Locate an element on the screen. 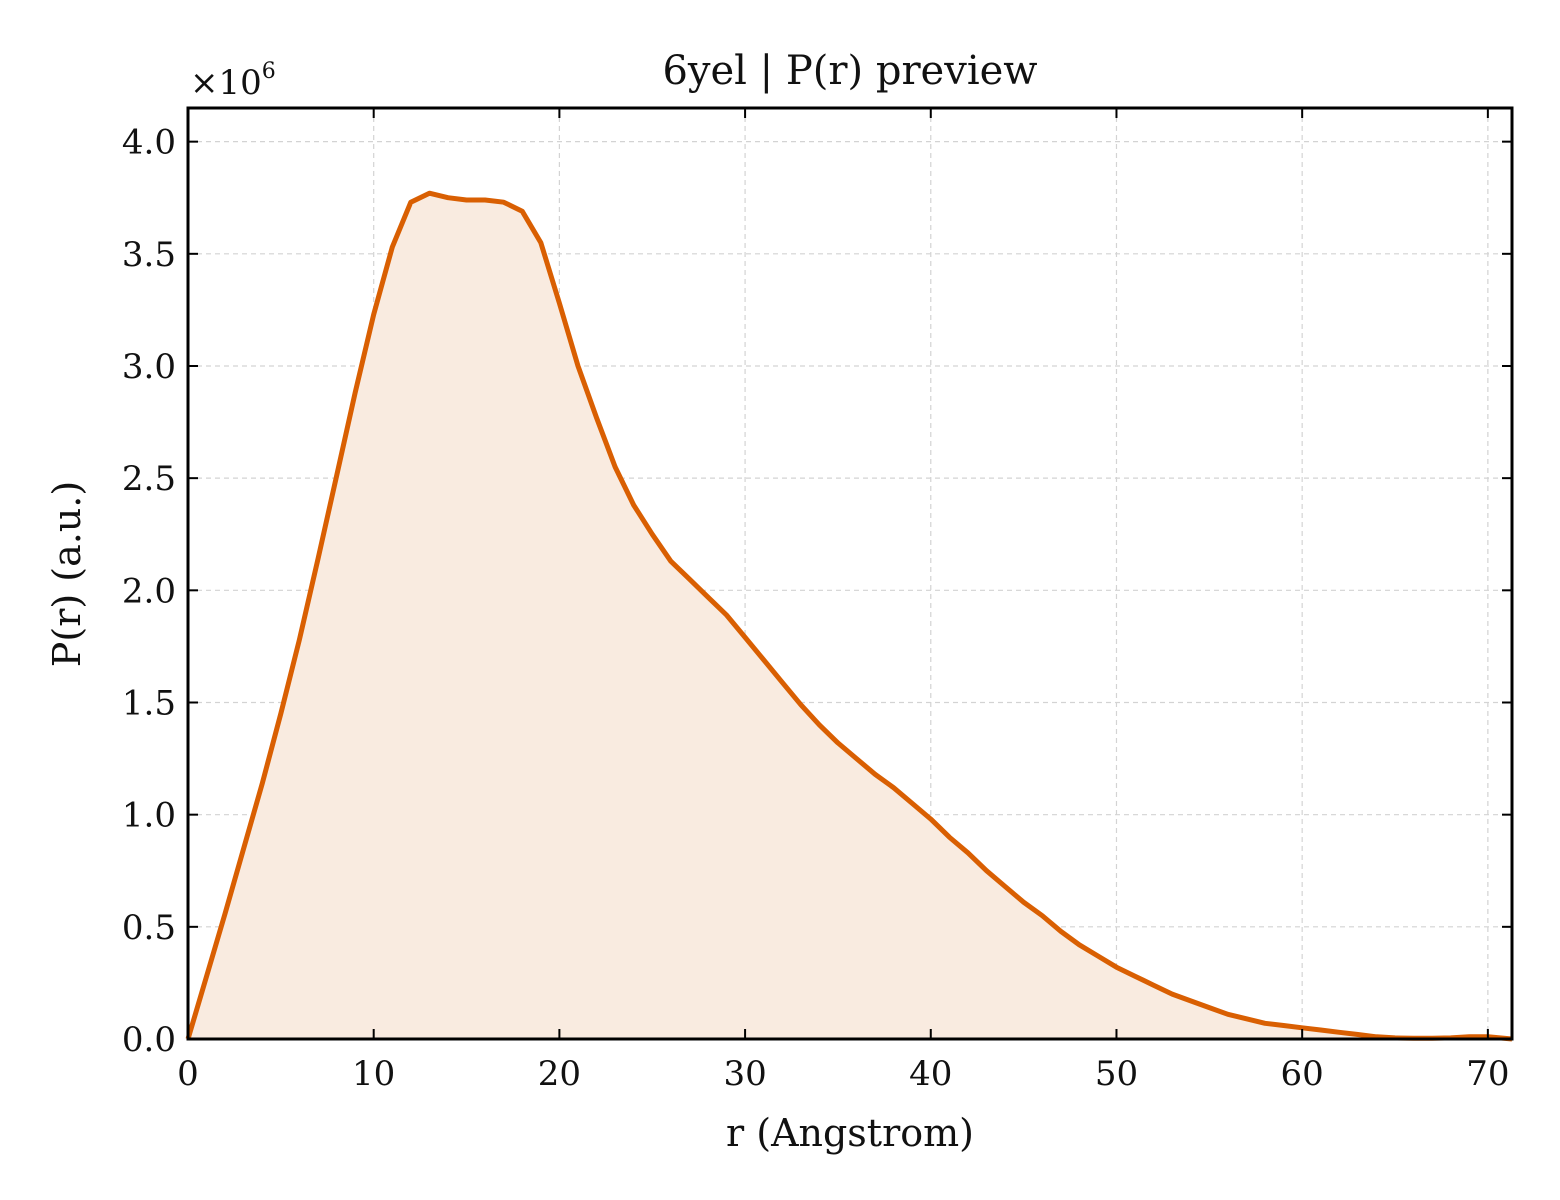 This screenshot has width=1560, height=1200. x-tick-label: 40 is located at coordinates (930, 1074).